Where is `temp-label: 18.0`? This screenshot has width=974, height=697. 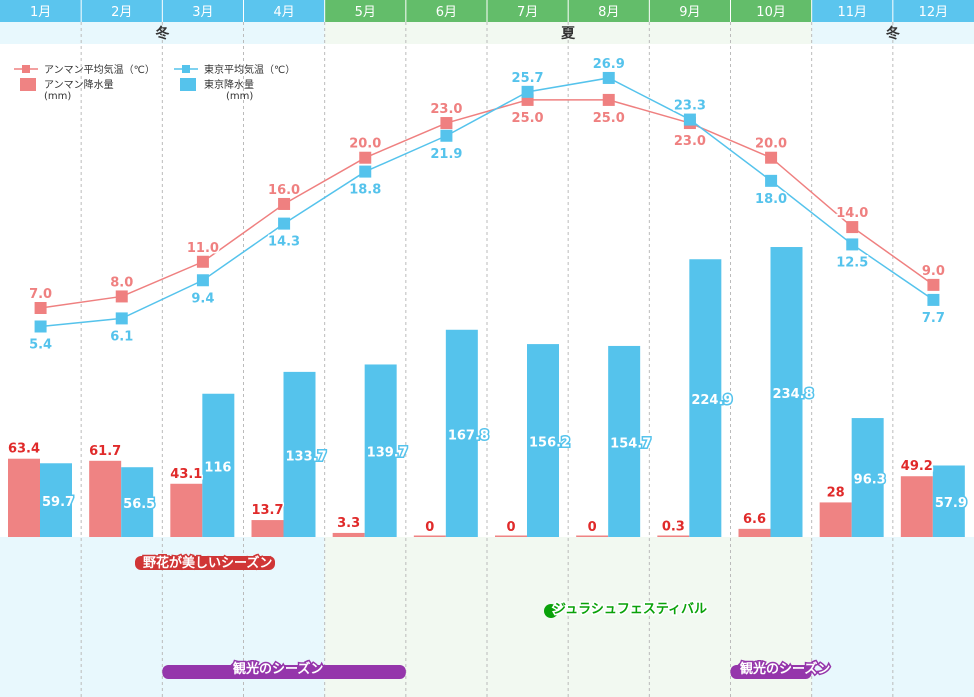 temp-label: 18.0 is located at coordinates (771, 199).